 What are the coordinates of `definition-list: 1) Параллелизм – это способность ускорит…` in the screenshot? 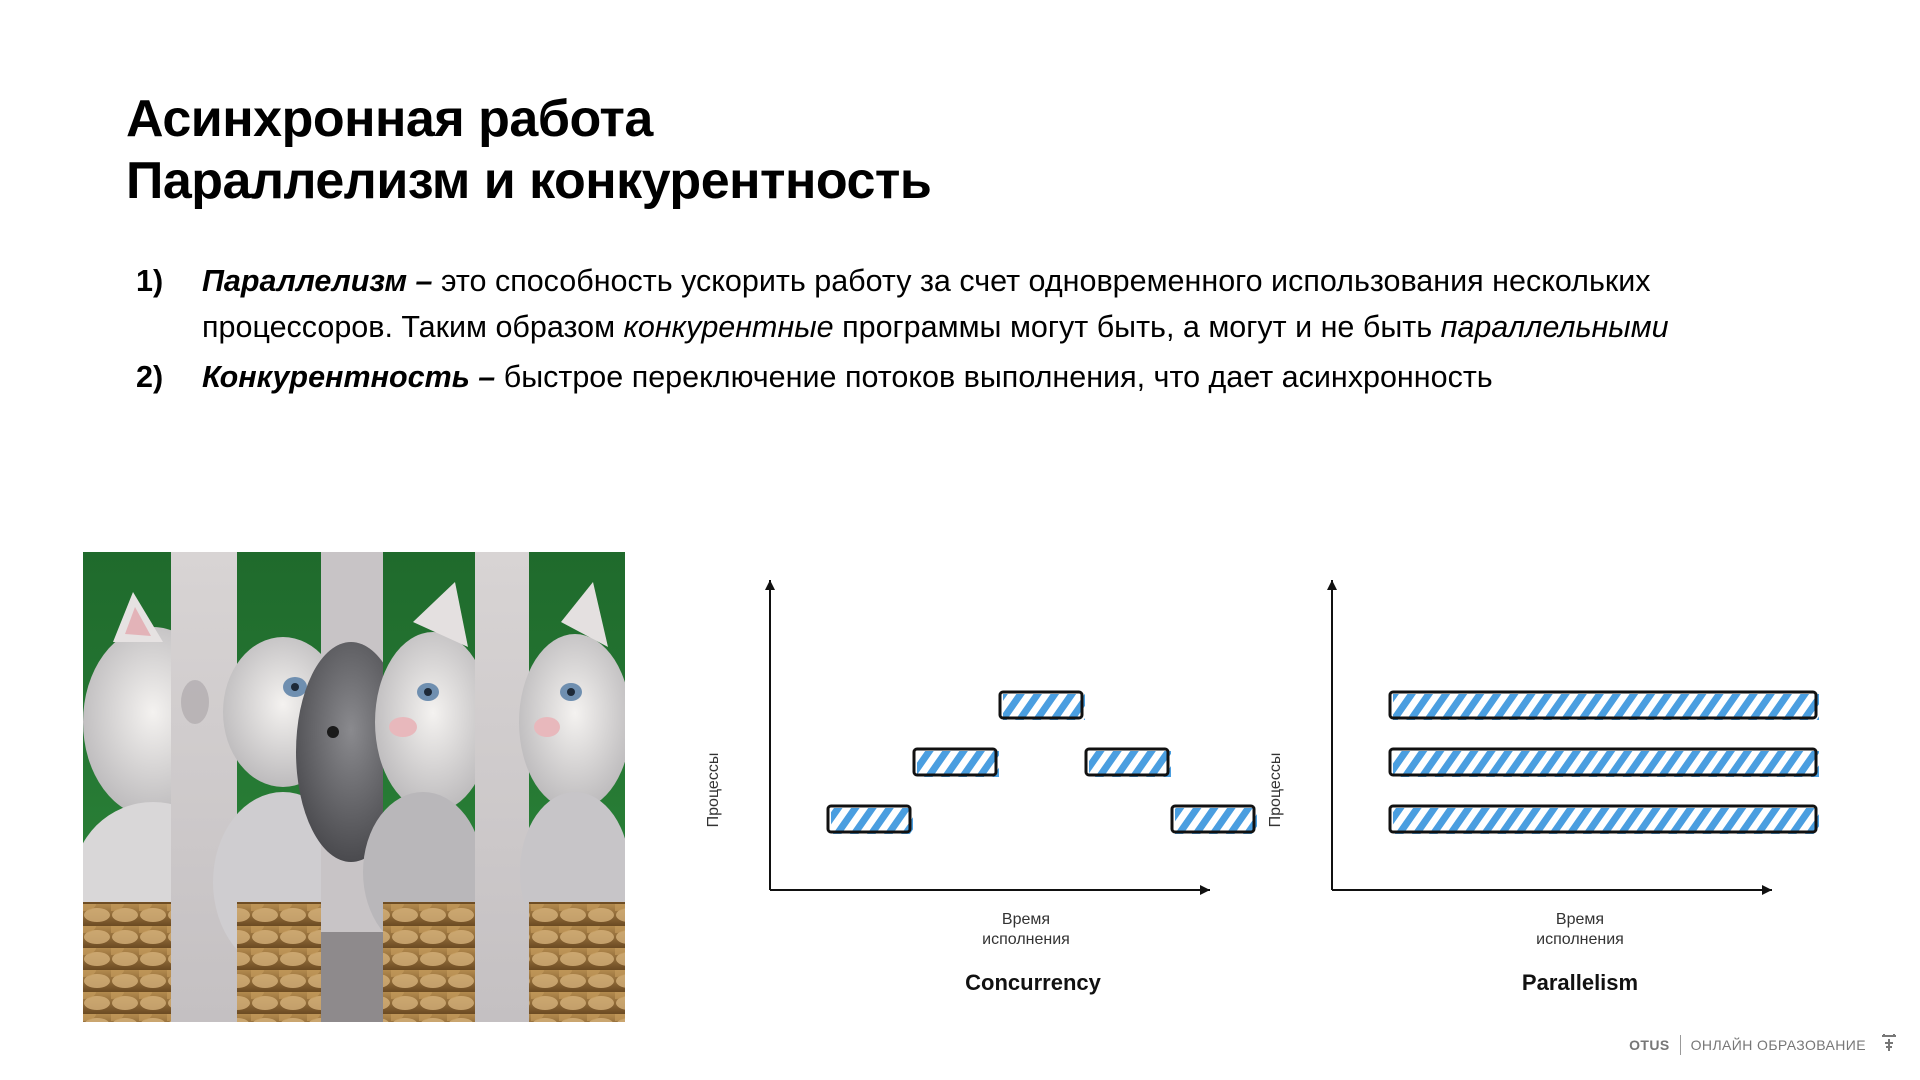 It's located at (986, 331).